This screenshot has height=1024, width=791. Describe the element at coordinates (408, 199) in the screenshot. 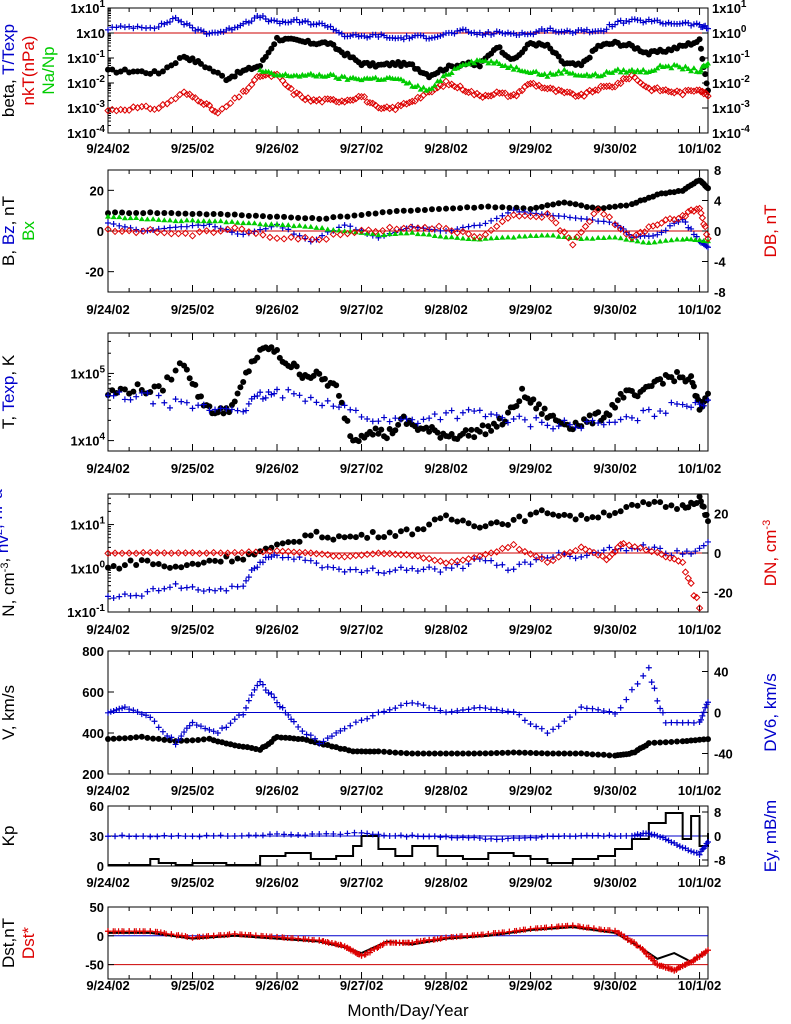

I see `series-b` at that location.